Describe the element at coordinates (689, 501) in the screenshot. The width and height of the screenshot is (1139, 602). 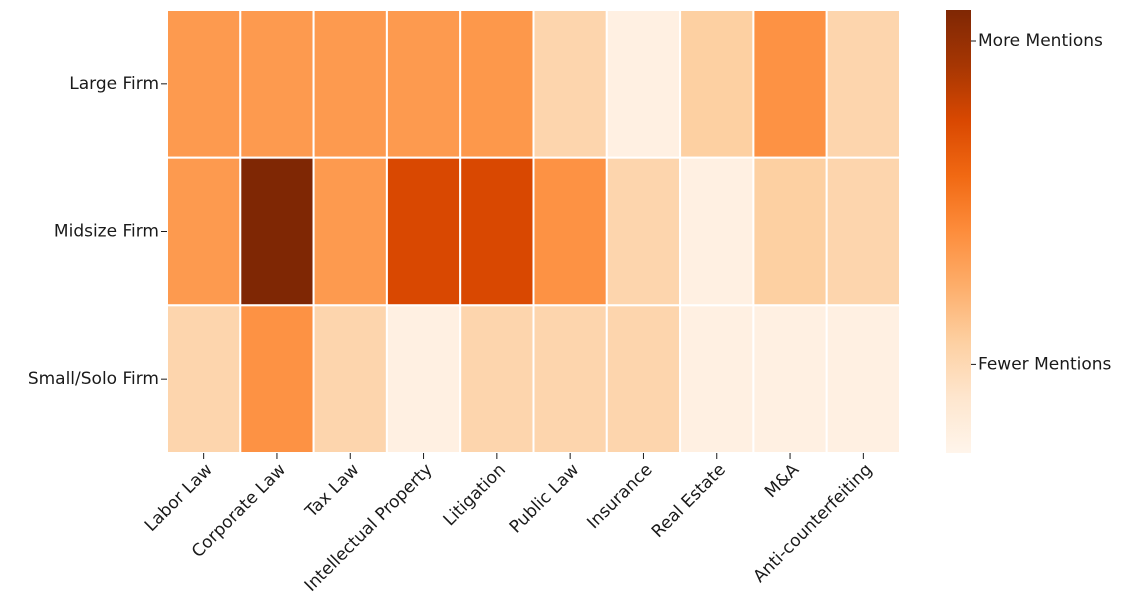
I see `column-label-real-estate: Real Estate` at that location.